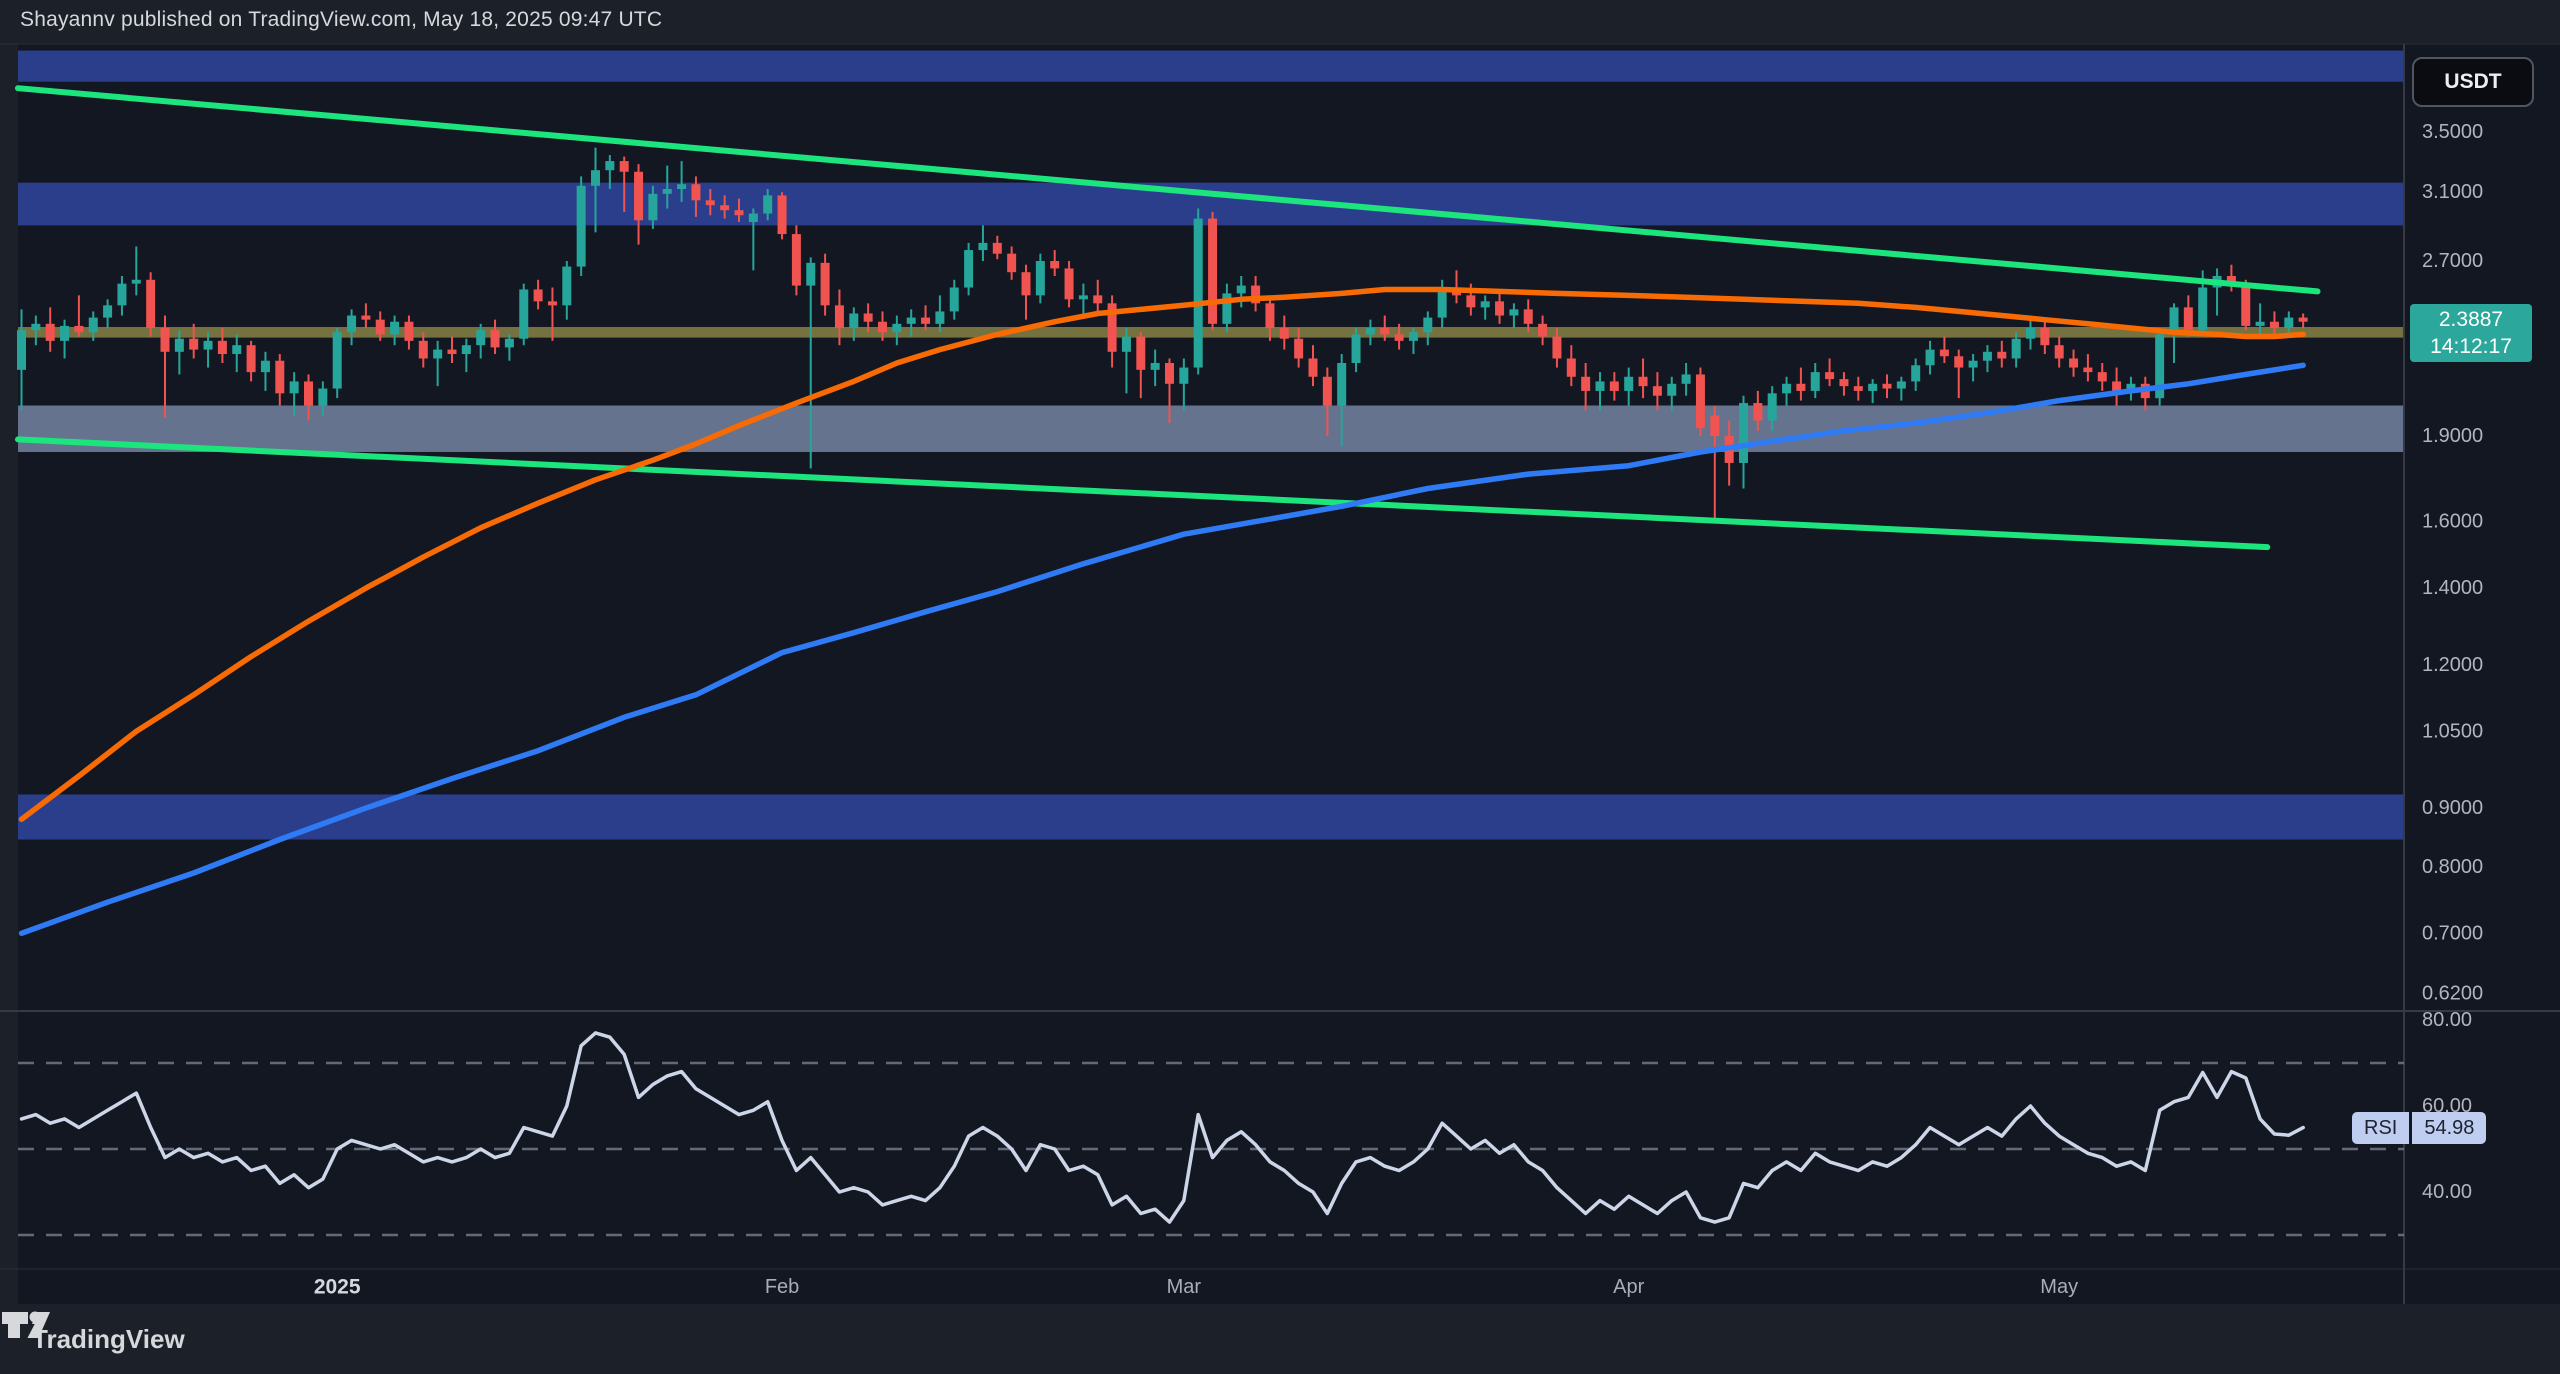 This screenshot has height=1374, width=2560. Describe the element at coordinates (1162, 1127) in the screenshot. I see `rsi-line` at that location.